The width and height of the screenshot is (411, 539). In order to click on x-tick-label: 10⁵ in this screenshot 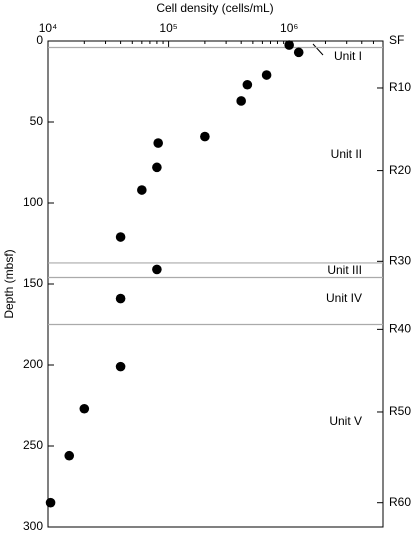, I will do `click(168, 28)`.